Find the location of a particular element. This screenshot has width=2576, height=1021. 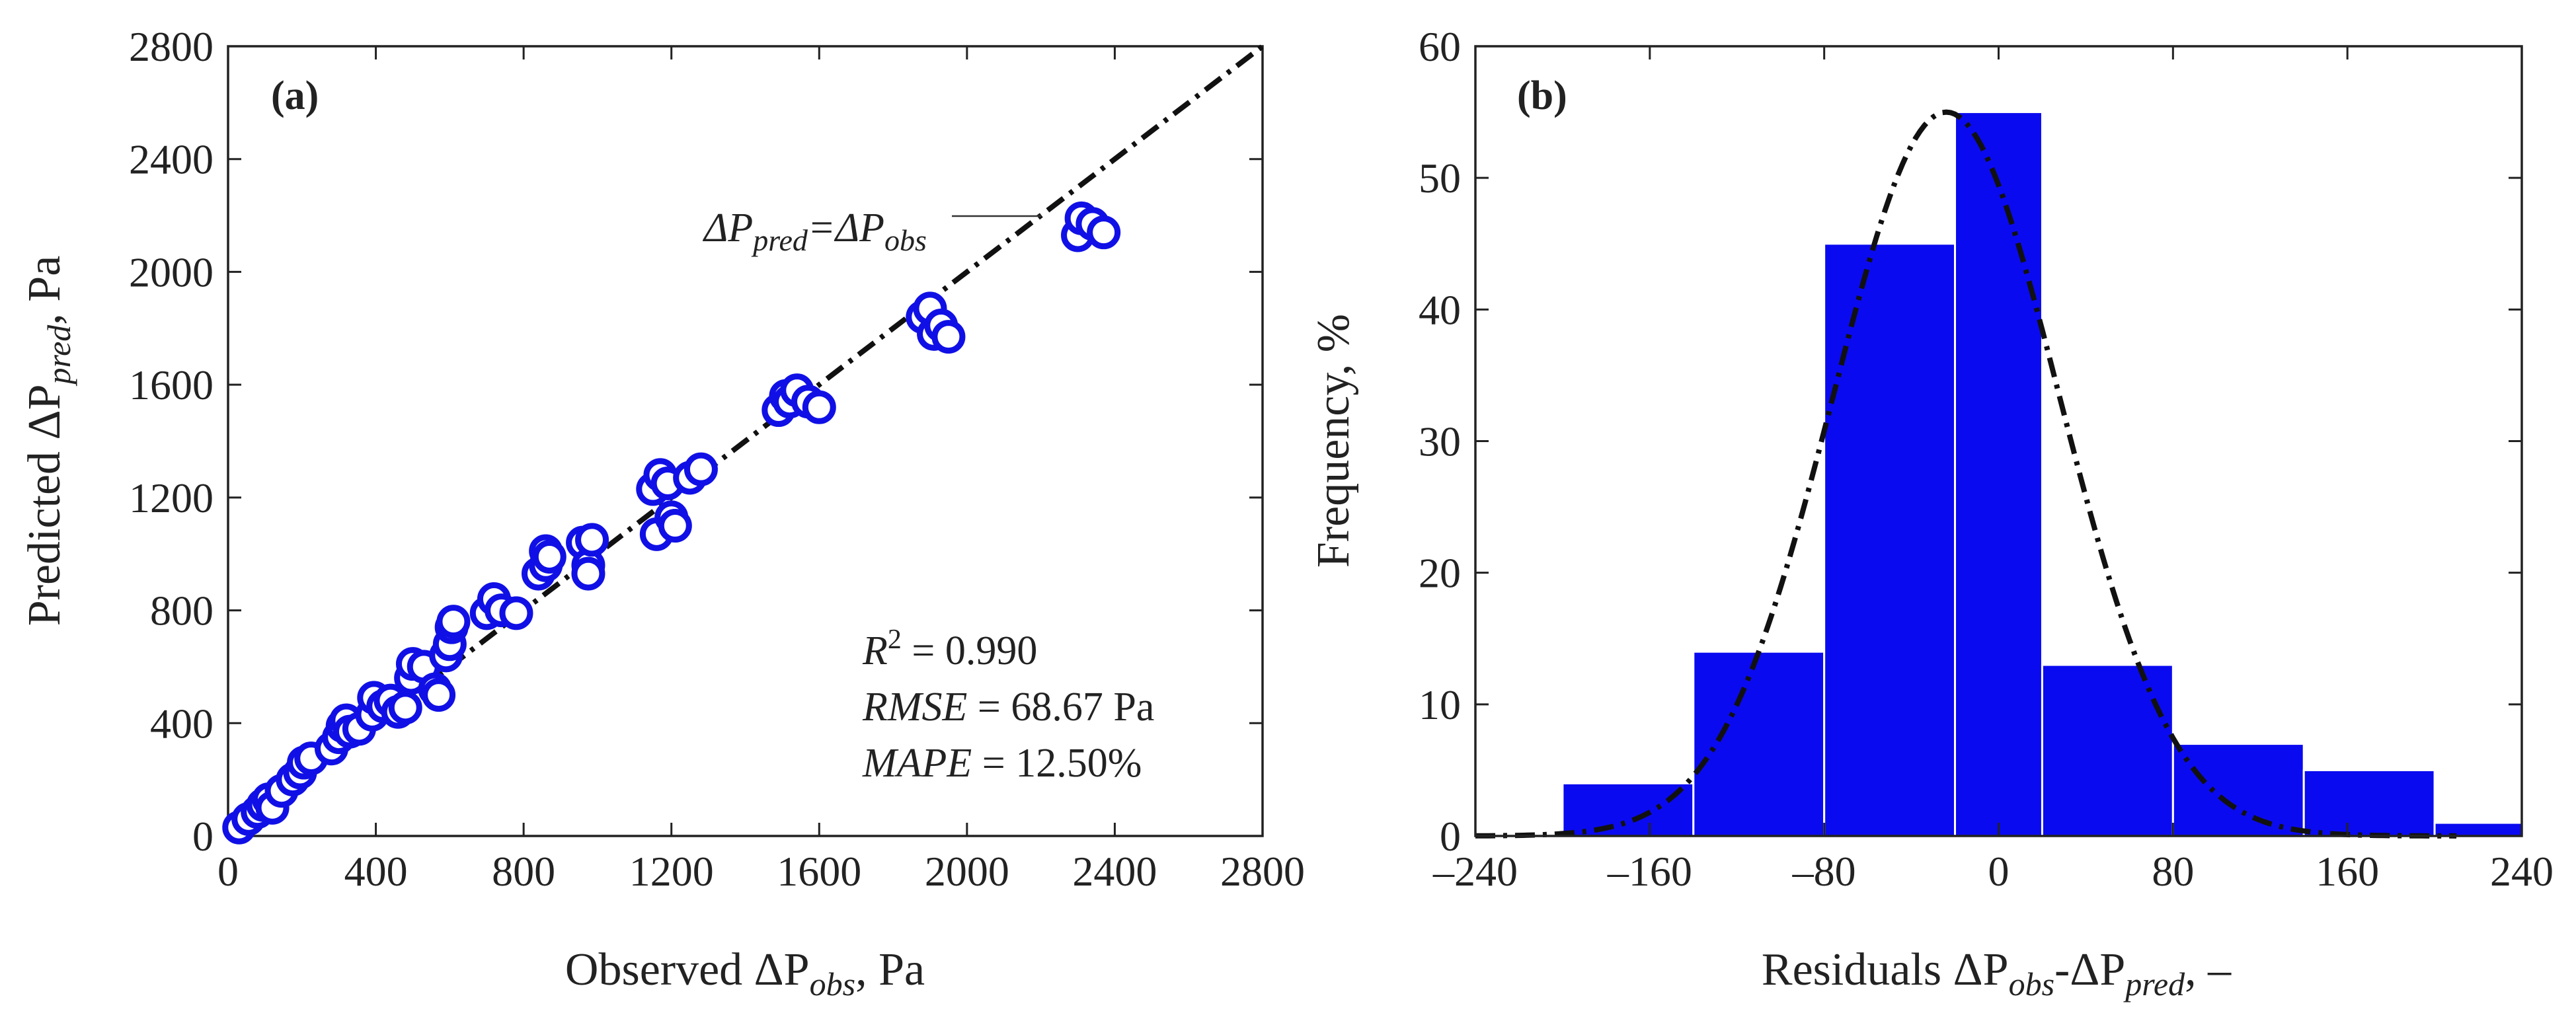

x-tick-label-a: 2400 is located at coordinates (1114, 872).